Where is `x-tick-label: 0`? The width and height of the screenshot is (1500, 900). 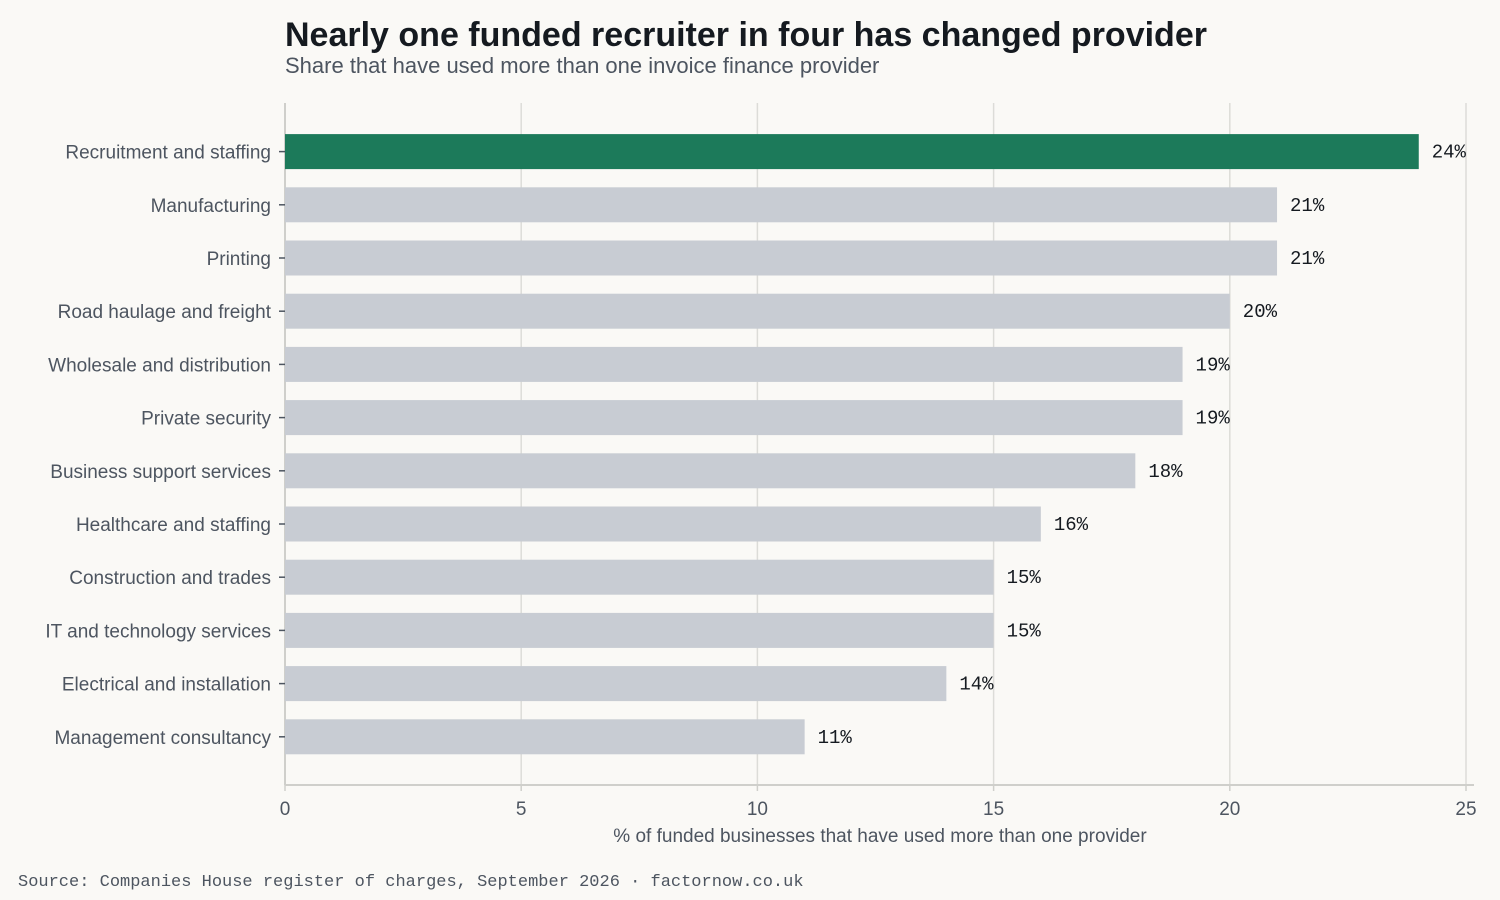 x-tick-label: 0 is located at coordinates (285, 809).